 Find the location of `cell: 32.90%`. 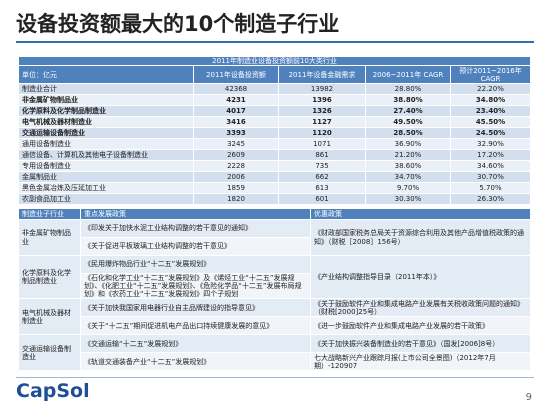

cell: 32.90% is located at coordinates (490, 144).